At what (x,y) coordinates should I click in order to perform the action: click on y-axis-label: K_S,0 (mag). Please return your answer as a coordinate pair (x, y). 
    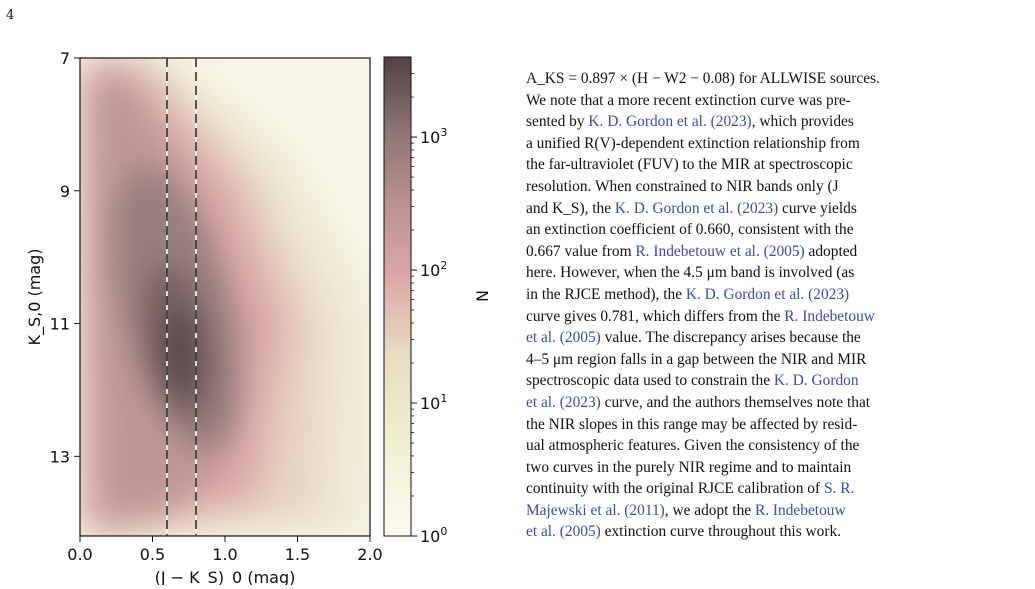
    Looking at the image, I should click on (35, 296).